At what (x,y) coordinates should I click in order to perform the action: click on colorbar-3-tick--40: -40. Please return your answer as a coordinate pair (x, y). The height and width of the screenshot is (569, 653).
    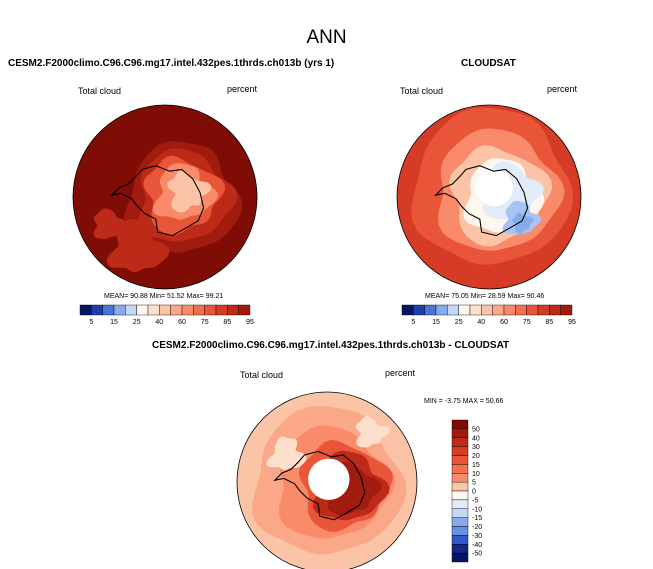
    Looking at the image, I should click on (477, 545).